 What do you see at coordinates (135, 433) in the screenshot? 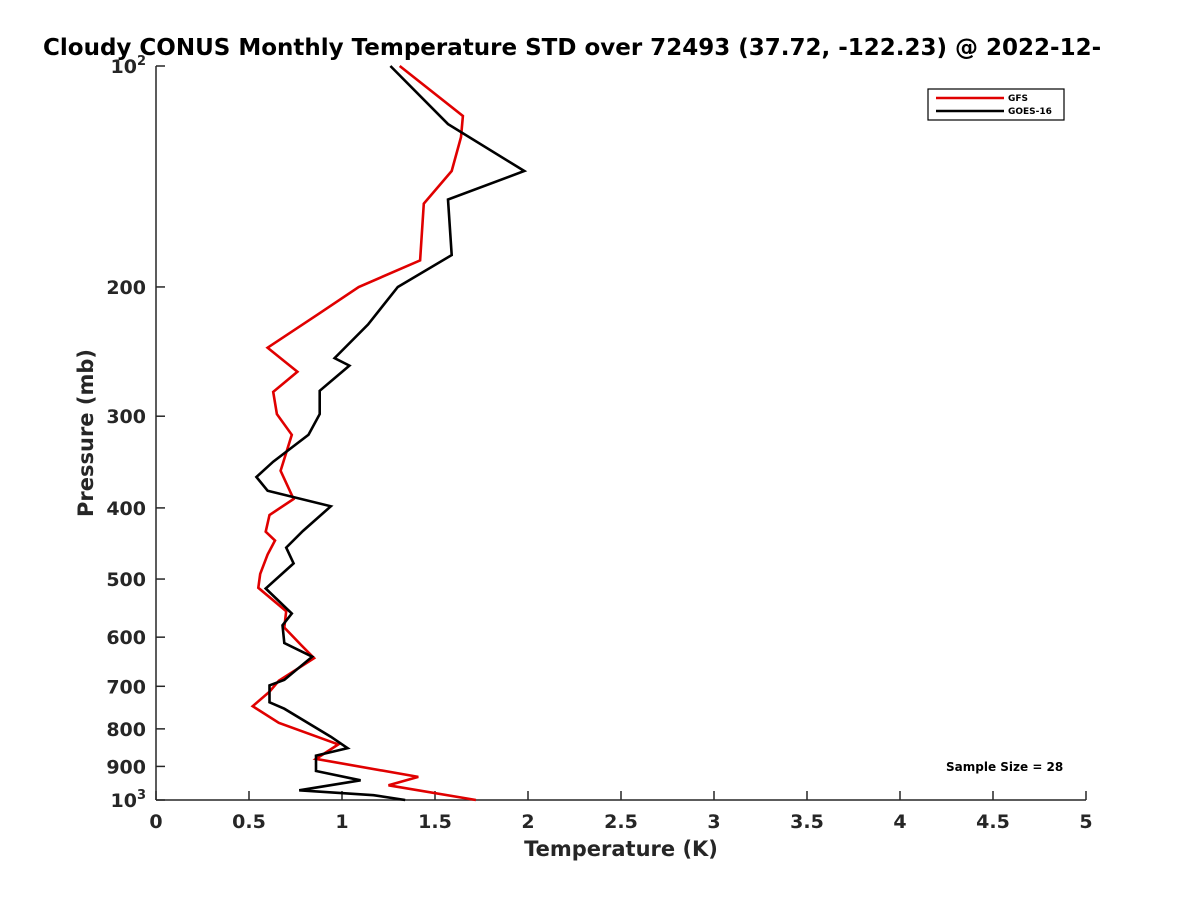
I see `y-axis-ticks: 10² 200 300 400 500 600 700 800 900 10³` at bounding box center [135, 433].